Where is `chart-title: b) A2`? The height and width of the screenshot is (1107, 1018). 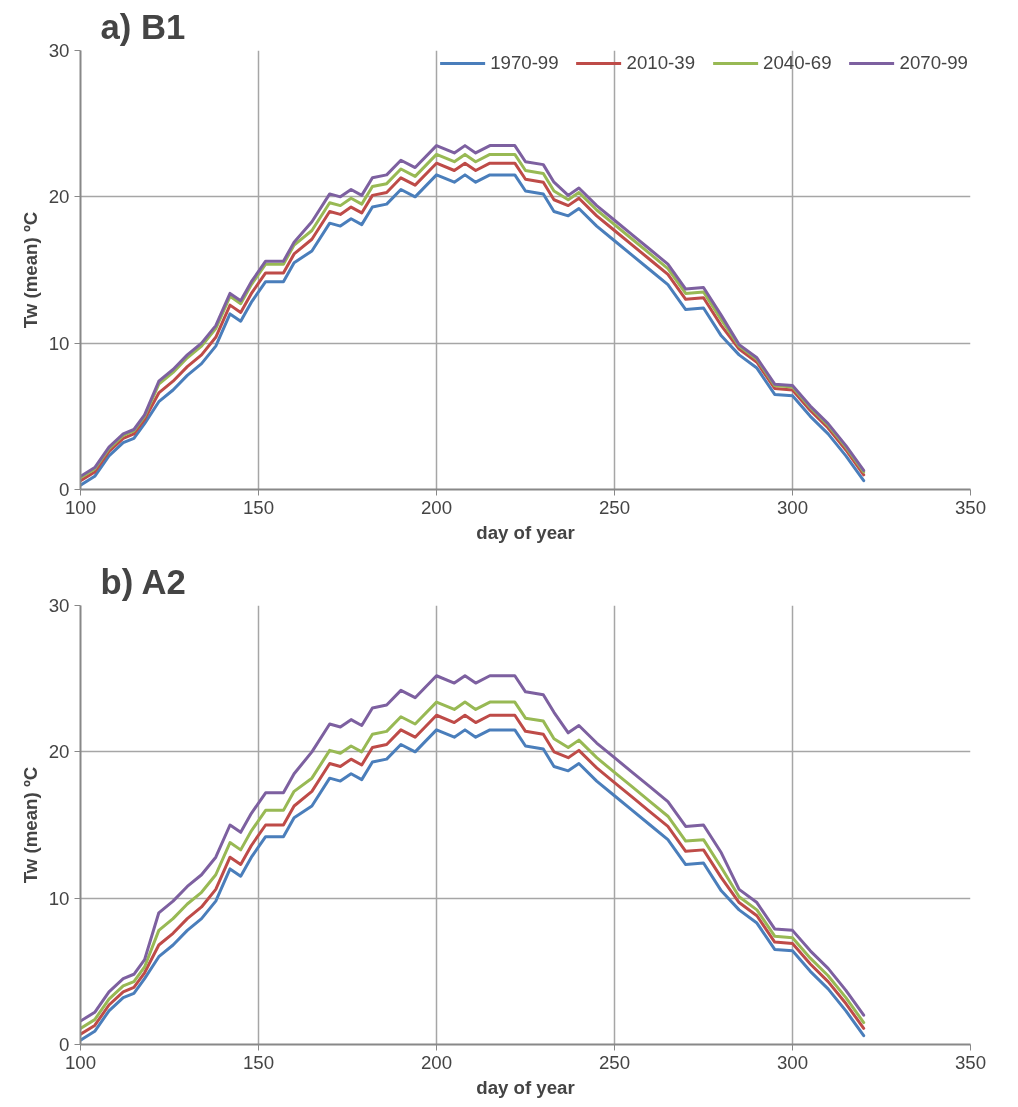
chart-title: b) A2 is located at coordinates (143, 581).